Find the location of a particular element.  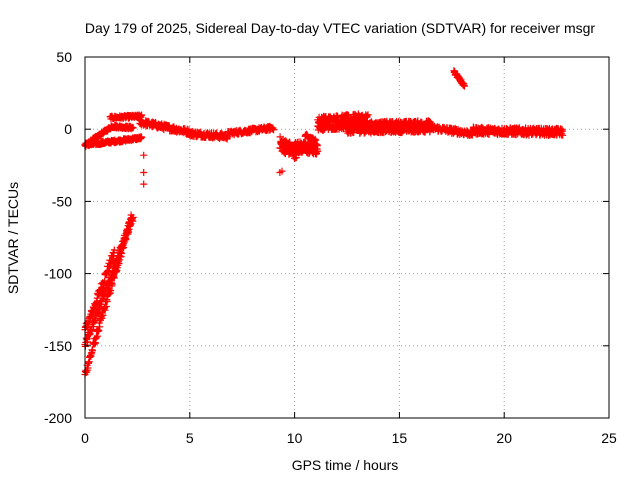

x-tick-label: 25 is located at coordinates (609, 438).